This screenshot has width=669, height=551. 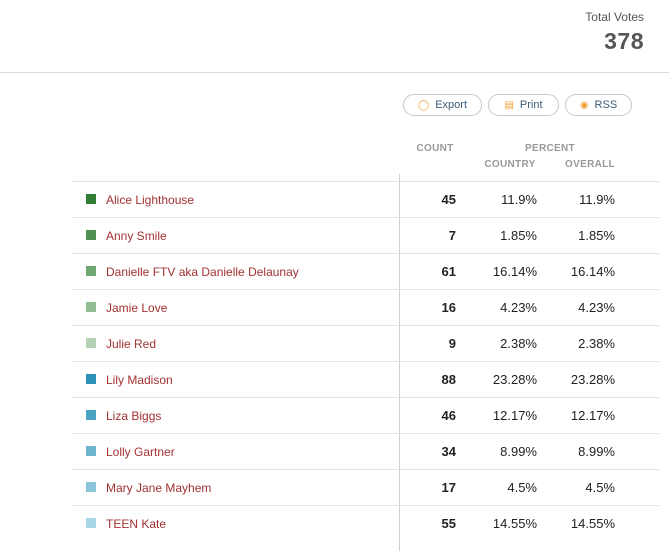 I want to click on column-header-overall: OVERALL, so click(x=590, y=164).